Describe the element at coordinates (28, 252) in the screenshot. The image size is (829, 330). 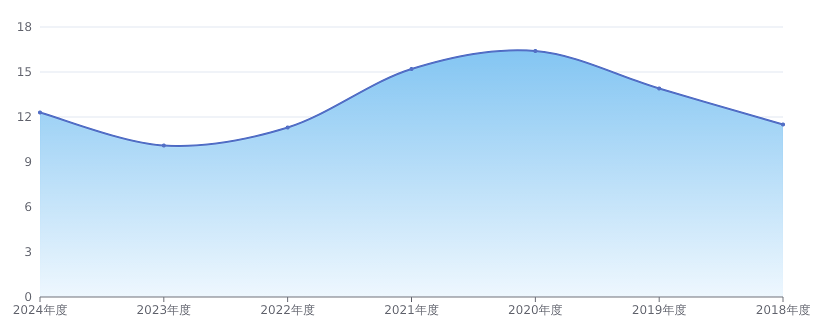
I see `y-tick-label: 3` at that location.